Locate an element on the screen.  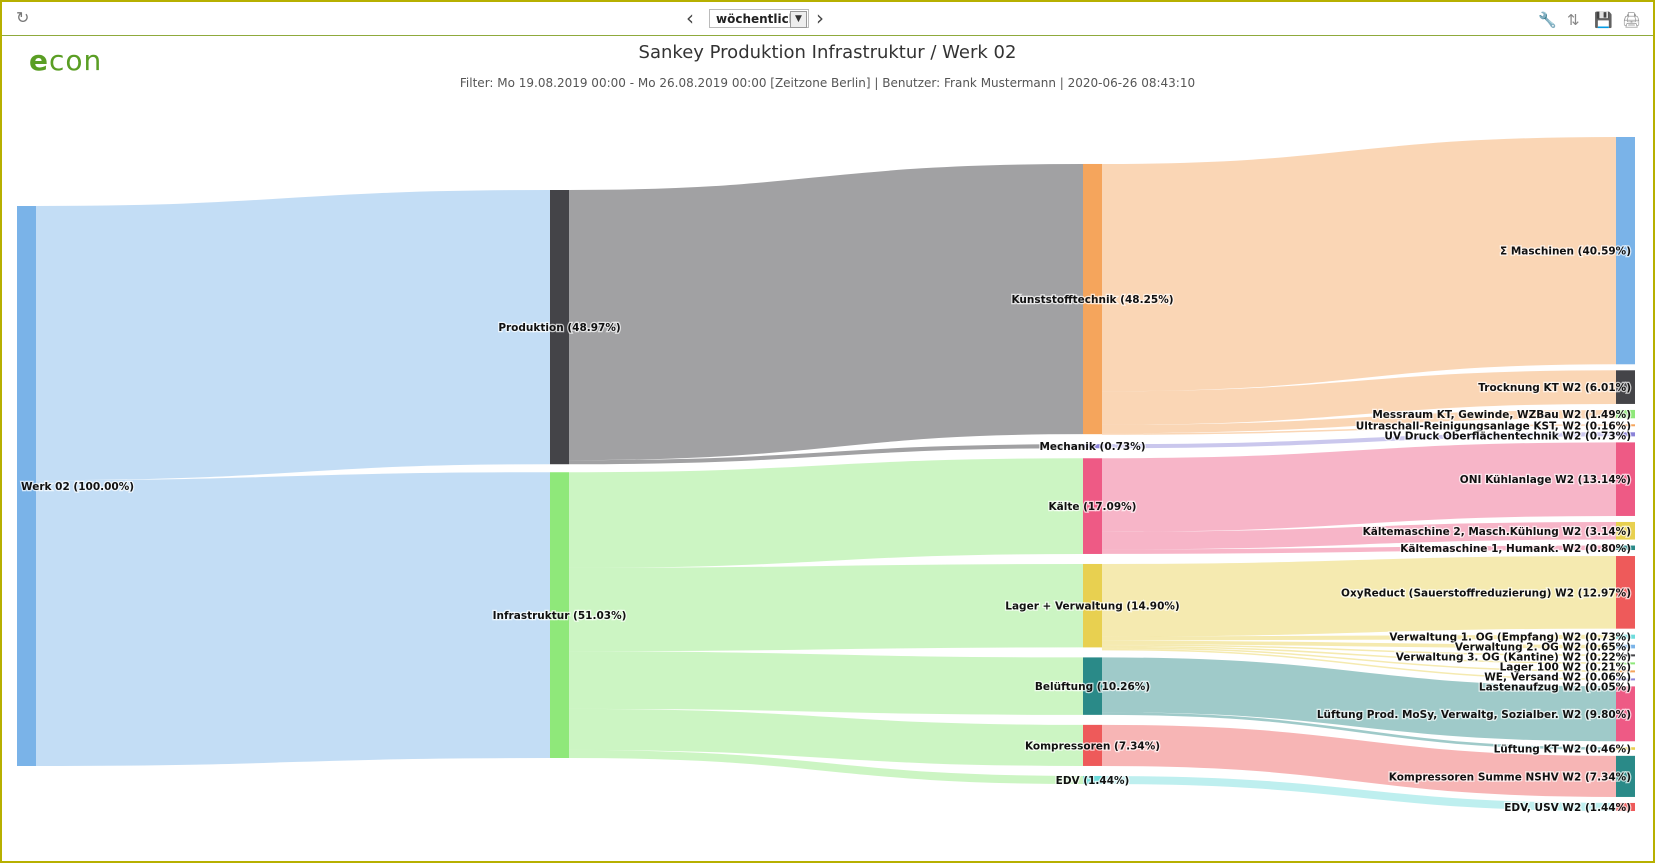
sankey-node-masch is located at coordinates (1625, 250).